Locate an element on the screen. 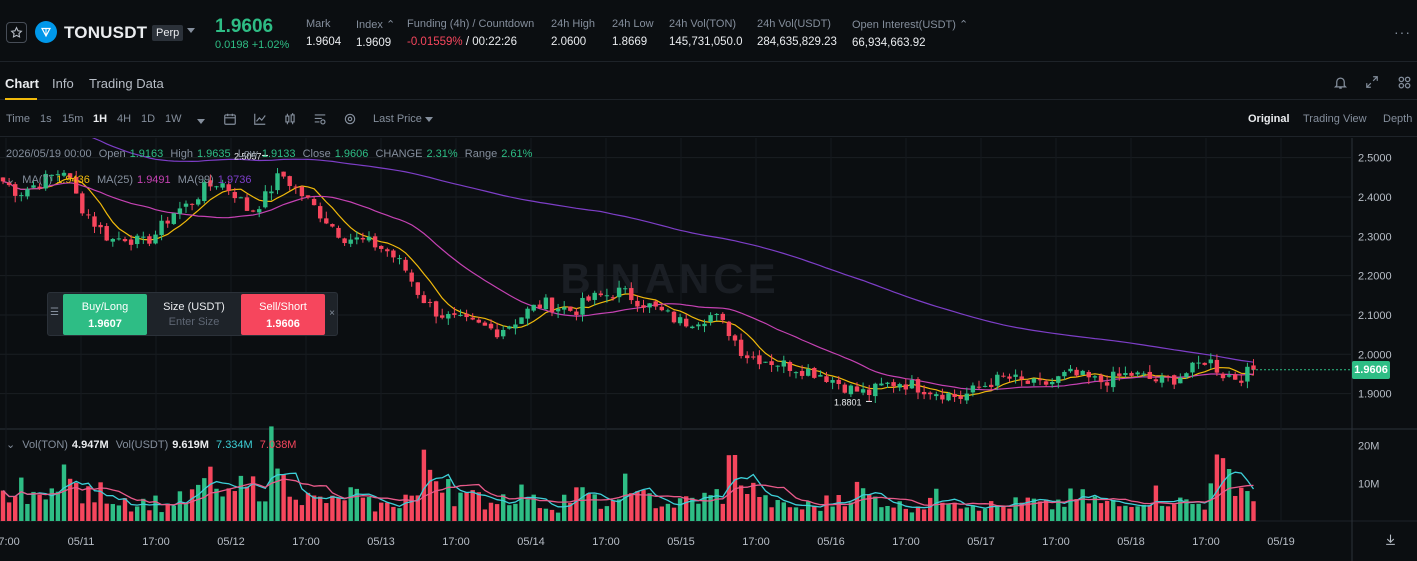 This screenshot has width=1417, height=561. view-depth: Depth is located at coordinates (1398, 119).